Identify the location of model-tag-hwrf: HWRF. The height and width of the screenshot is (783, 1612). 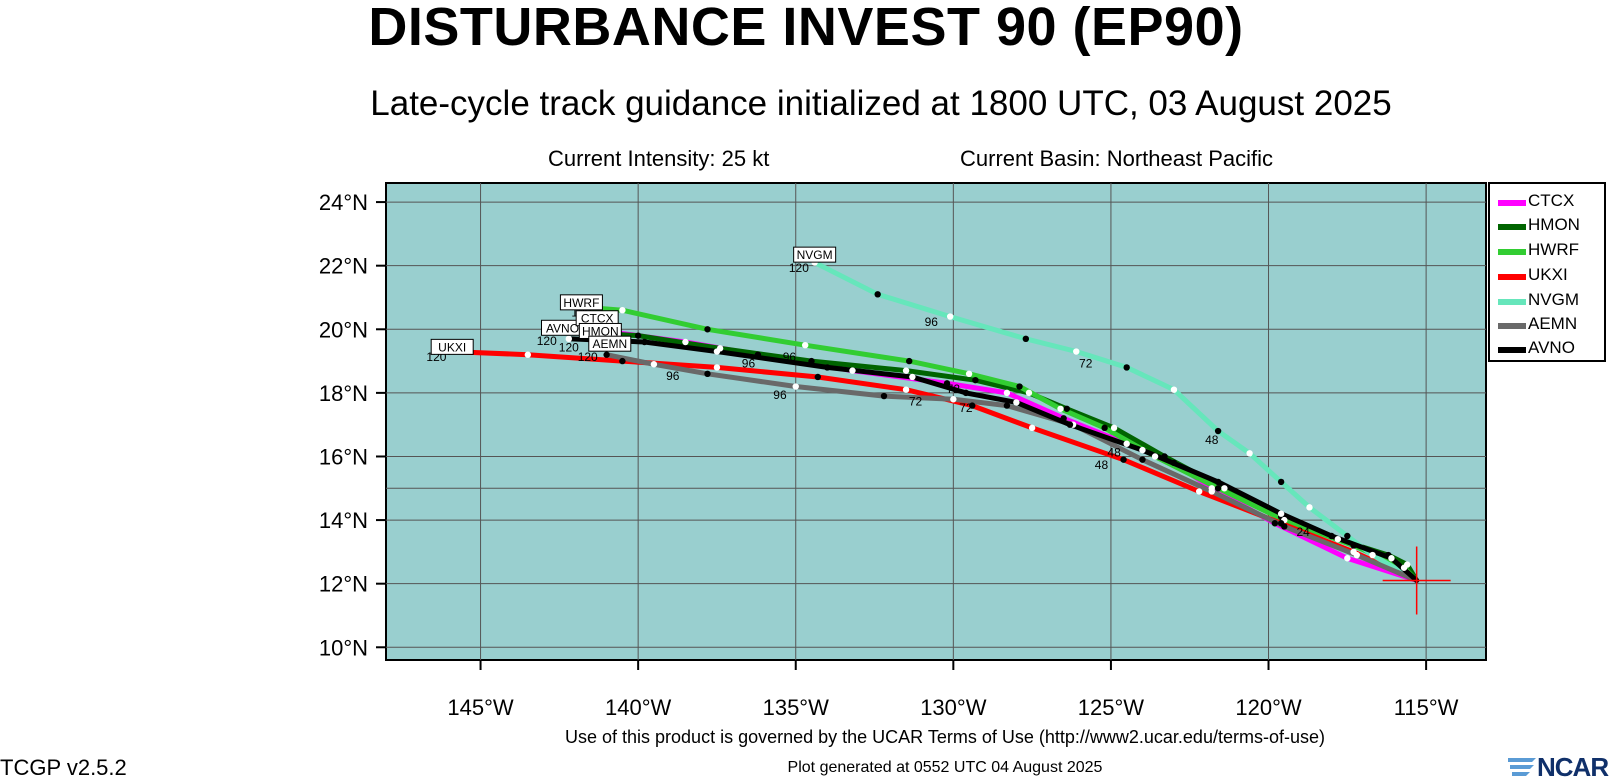
(581, 302).